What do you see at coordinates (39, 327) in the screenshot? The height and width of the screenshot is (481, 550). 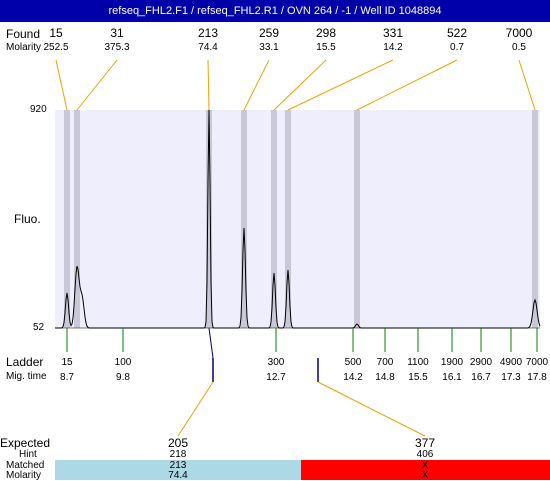 I see `y-min-label: 52` at bounding box center [39, 327].